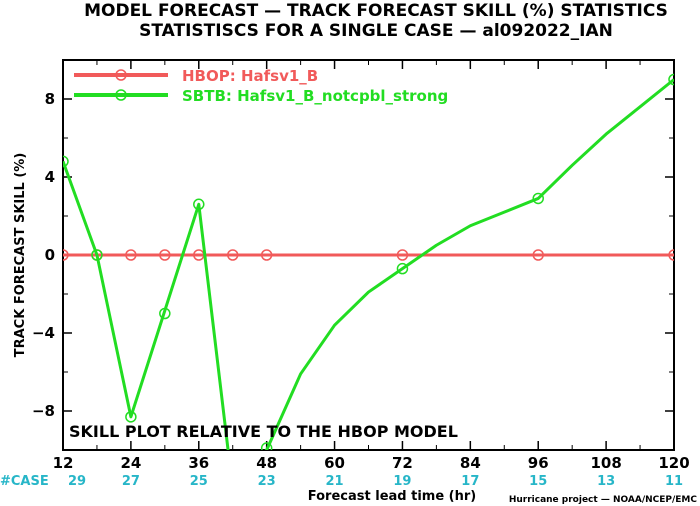  I want to click on y-tick-label: −8, so click(43, 411).